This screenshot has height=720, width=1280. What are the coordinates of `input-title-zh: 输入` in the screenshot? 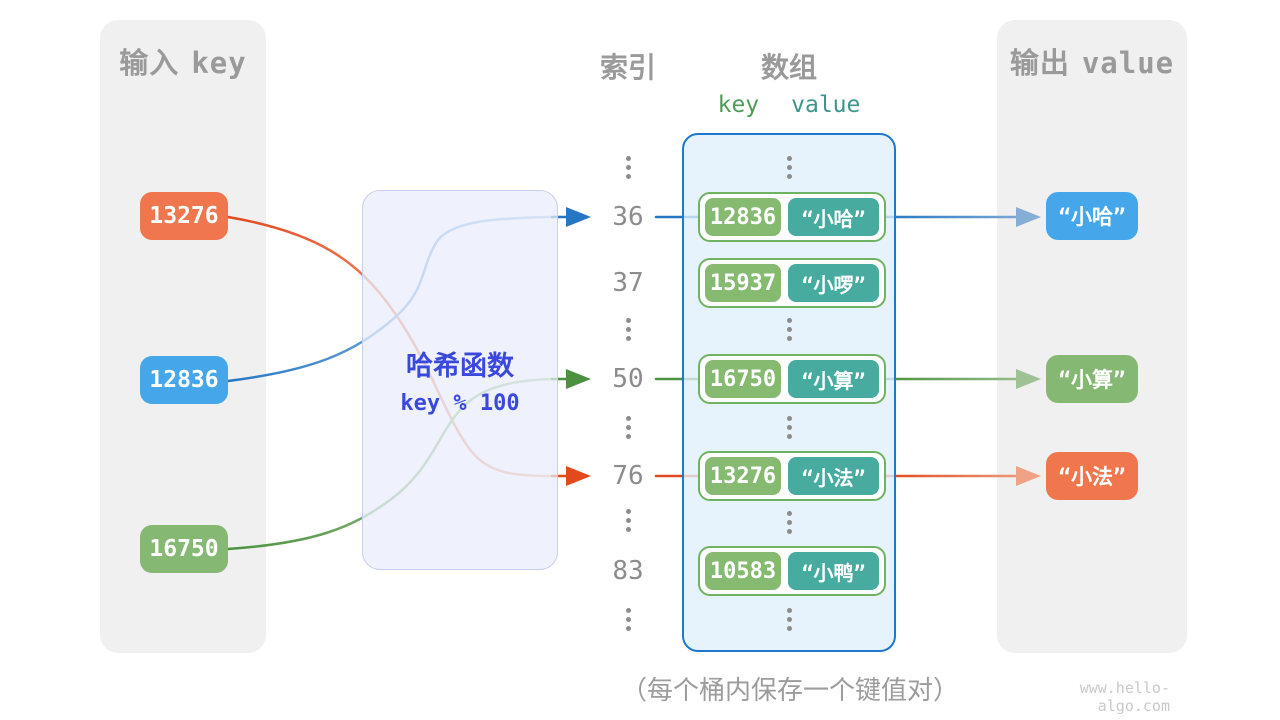 It's located at (149, 64).